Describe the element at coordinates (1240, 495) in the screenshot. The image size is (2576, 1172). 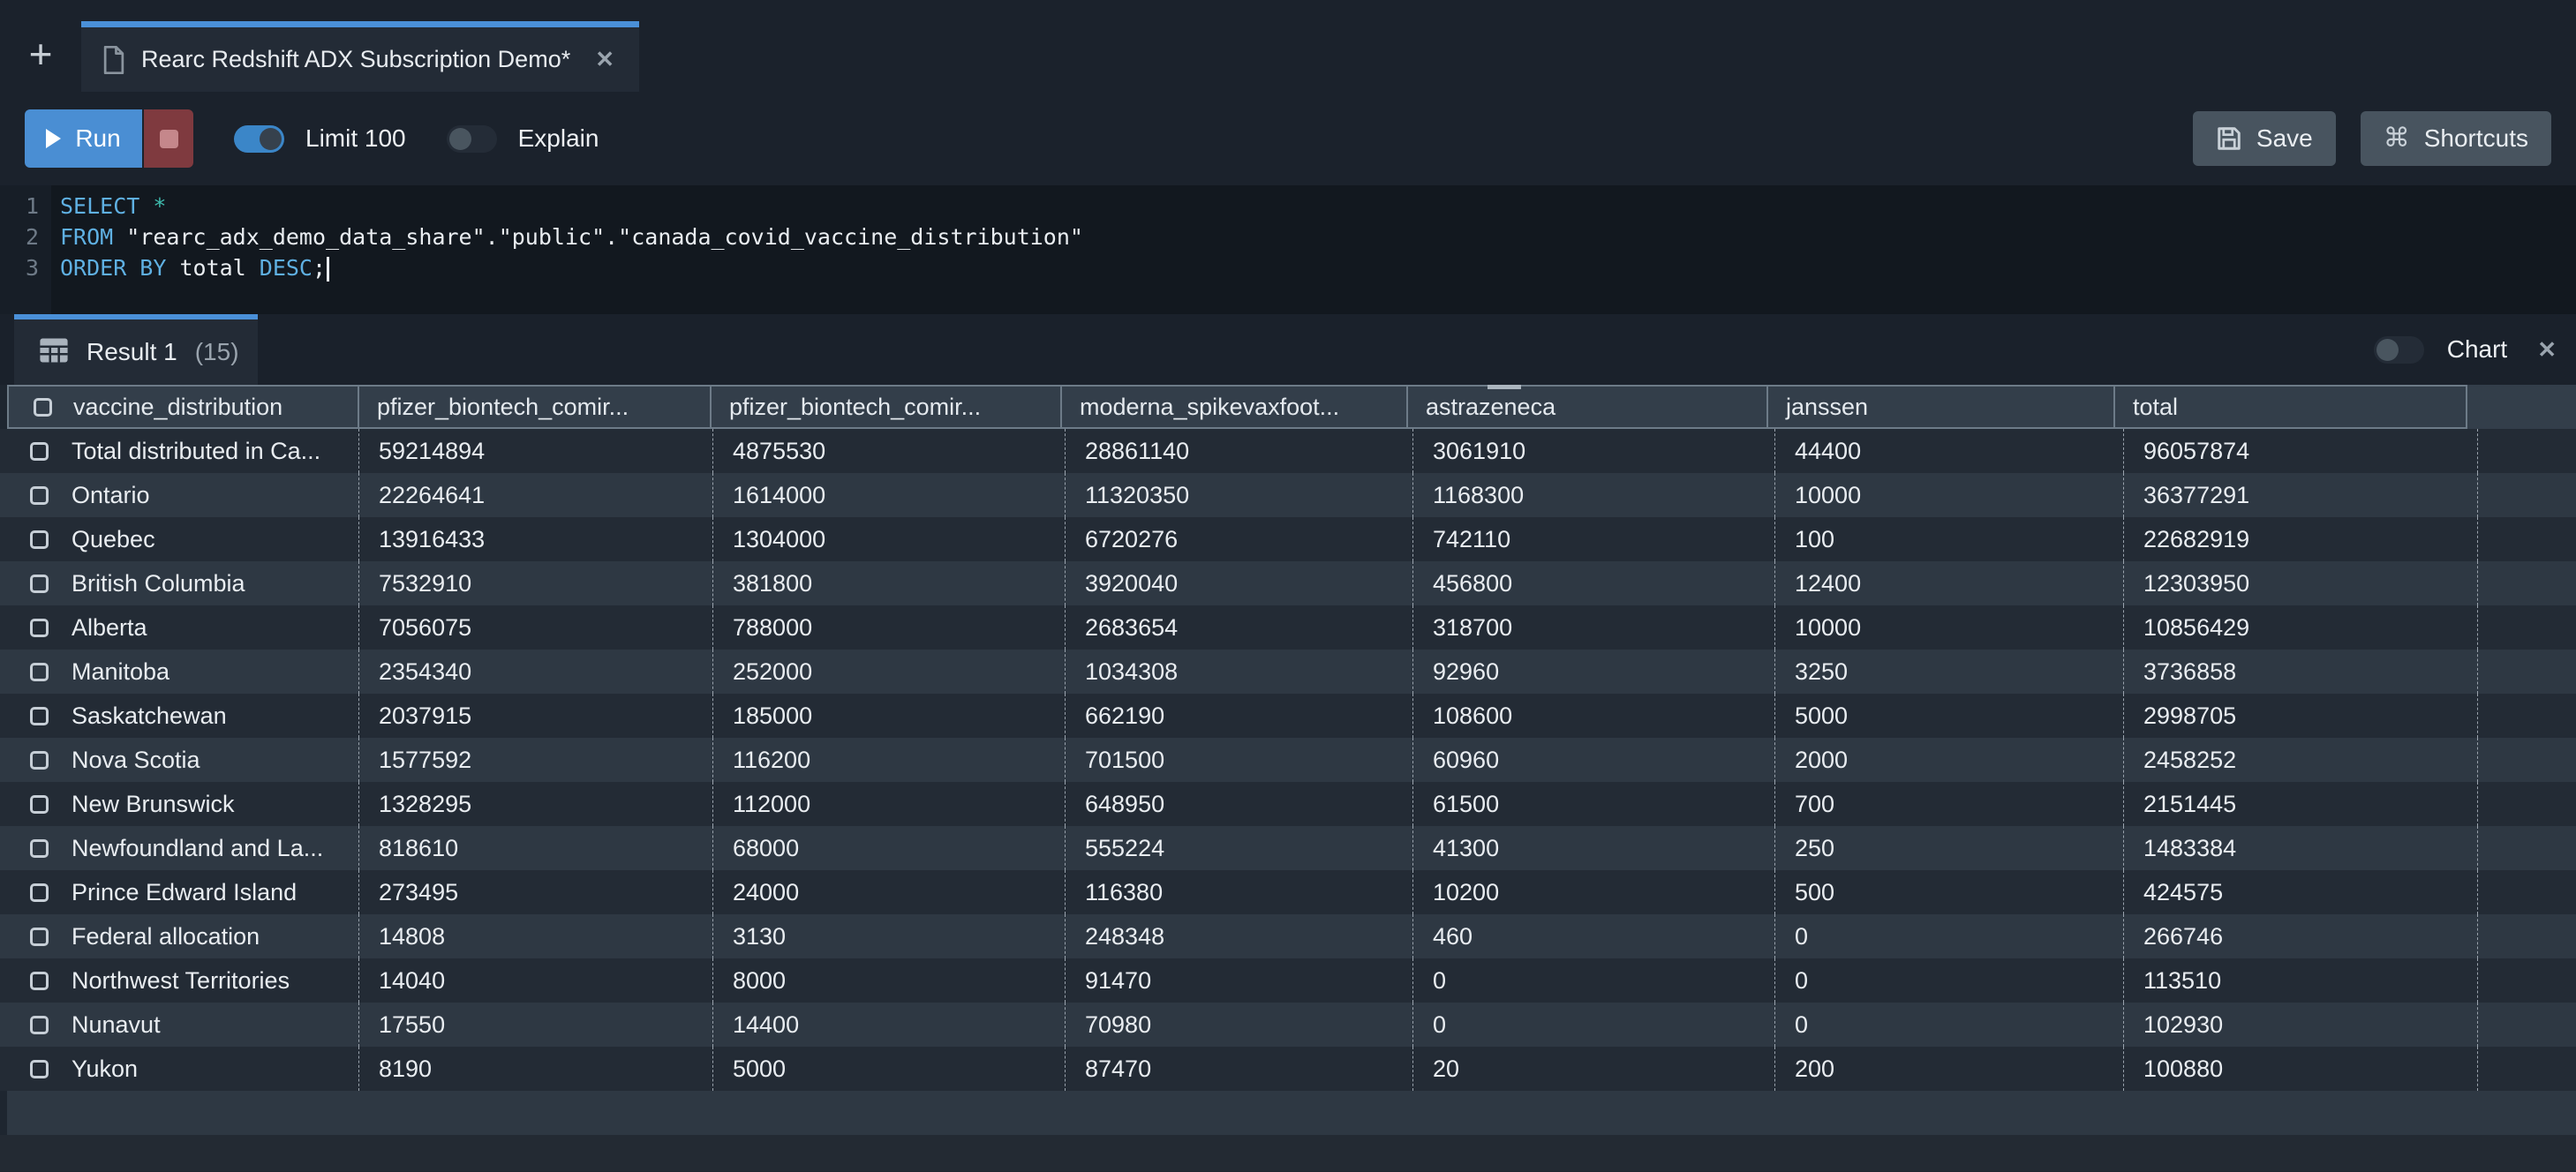
I see `table-cell: 11320350` at that location.